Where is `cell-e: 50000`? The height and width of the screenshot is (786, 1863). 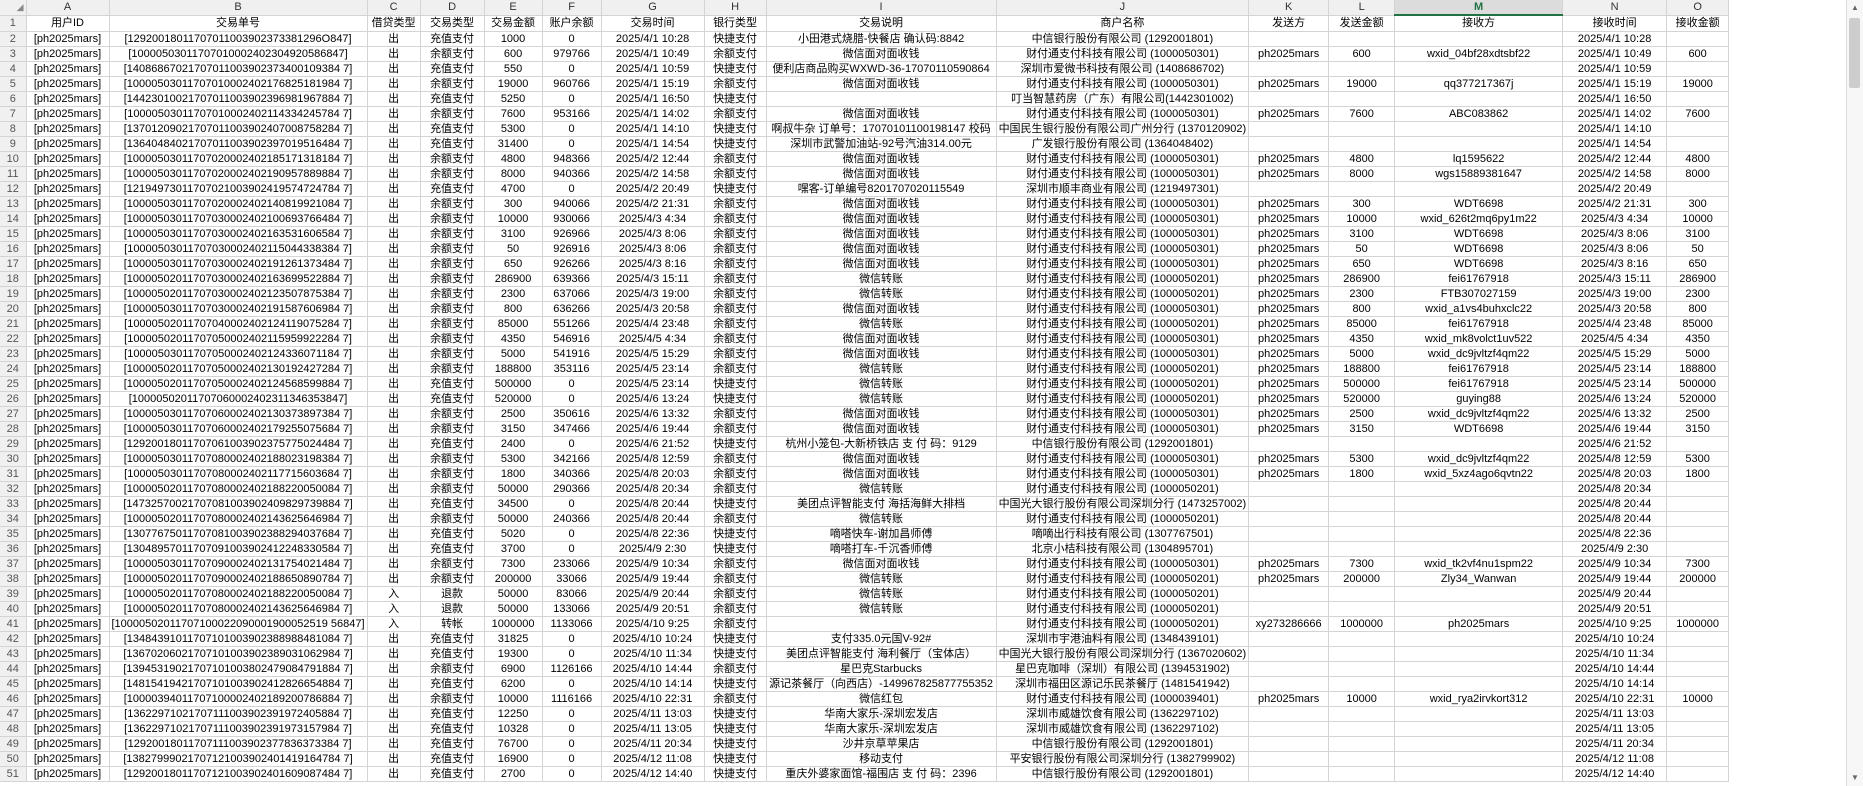 cell-e: 50000 is located at coordinates (513, 519).